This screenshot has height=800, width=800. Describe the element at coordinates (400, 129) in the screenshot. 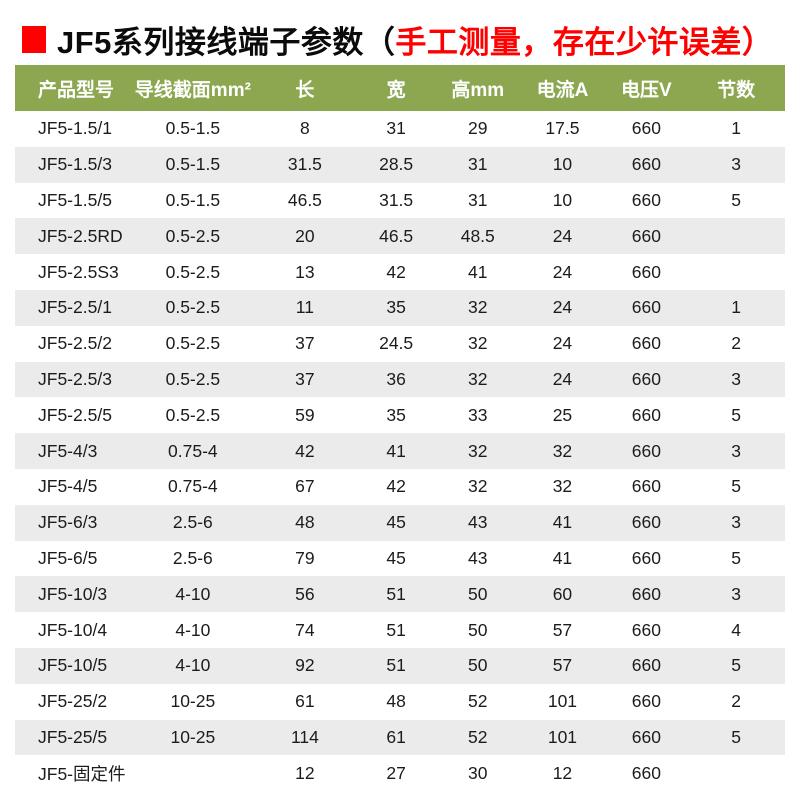

I see `table-row: JF5-1.5/1 0.5-1.5 8 31 29 17.5 660 1` at that location.